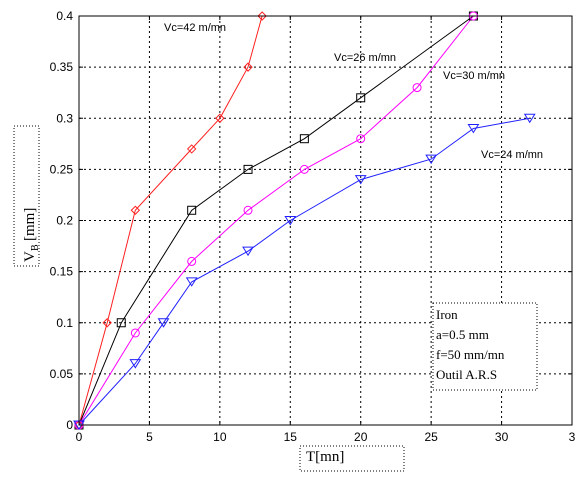  I want to click on y-axis-label-sub: B, so click(35, 247).